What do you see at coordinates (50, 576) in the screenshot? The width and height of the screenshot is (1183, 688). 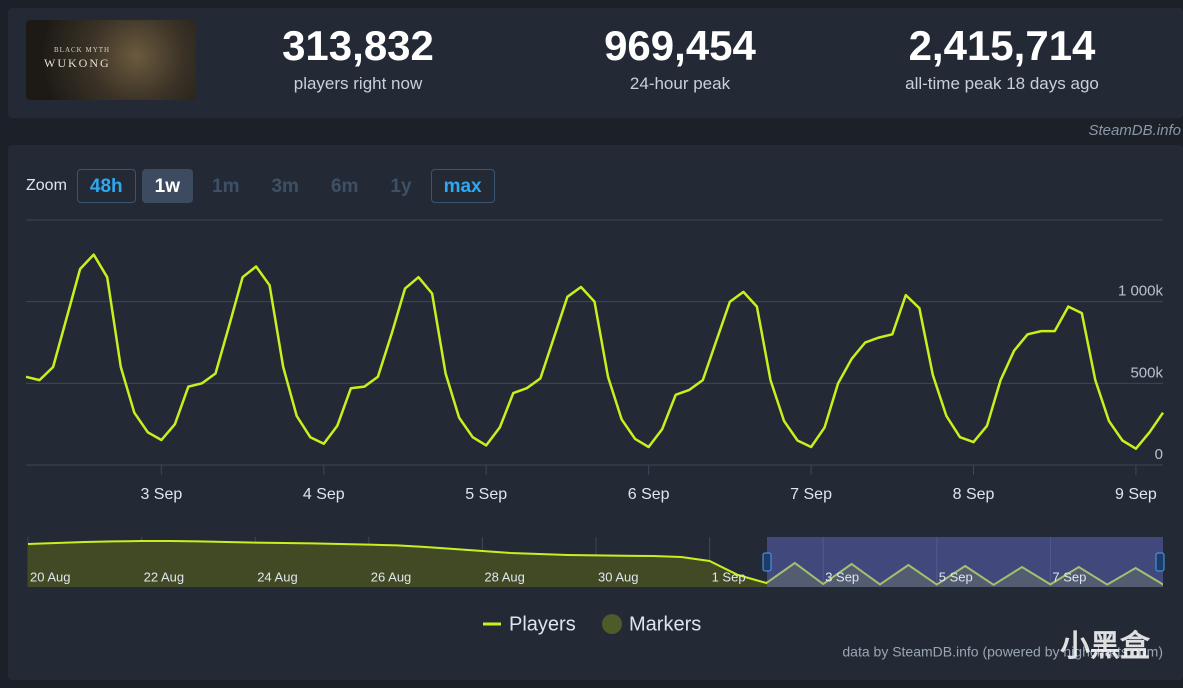 I see `navigator-label: 20 Aug` at bounding box center [50, 576].